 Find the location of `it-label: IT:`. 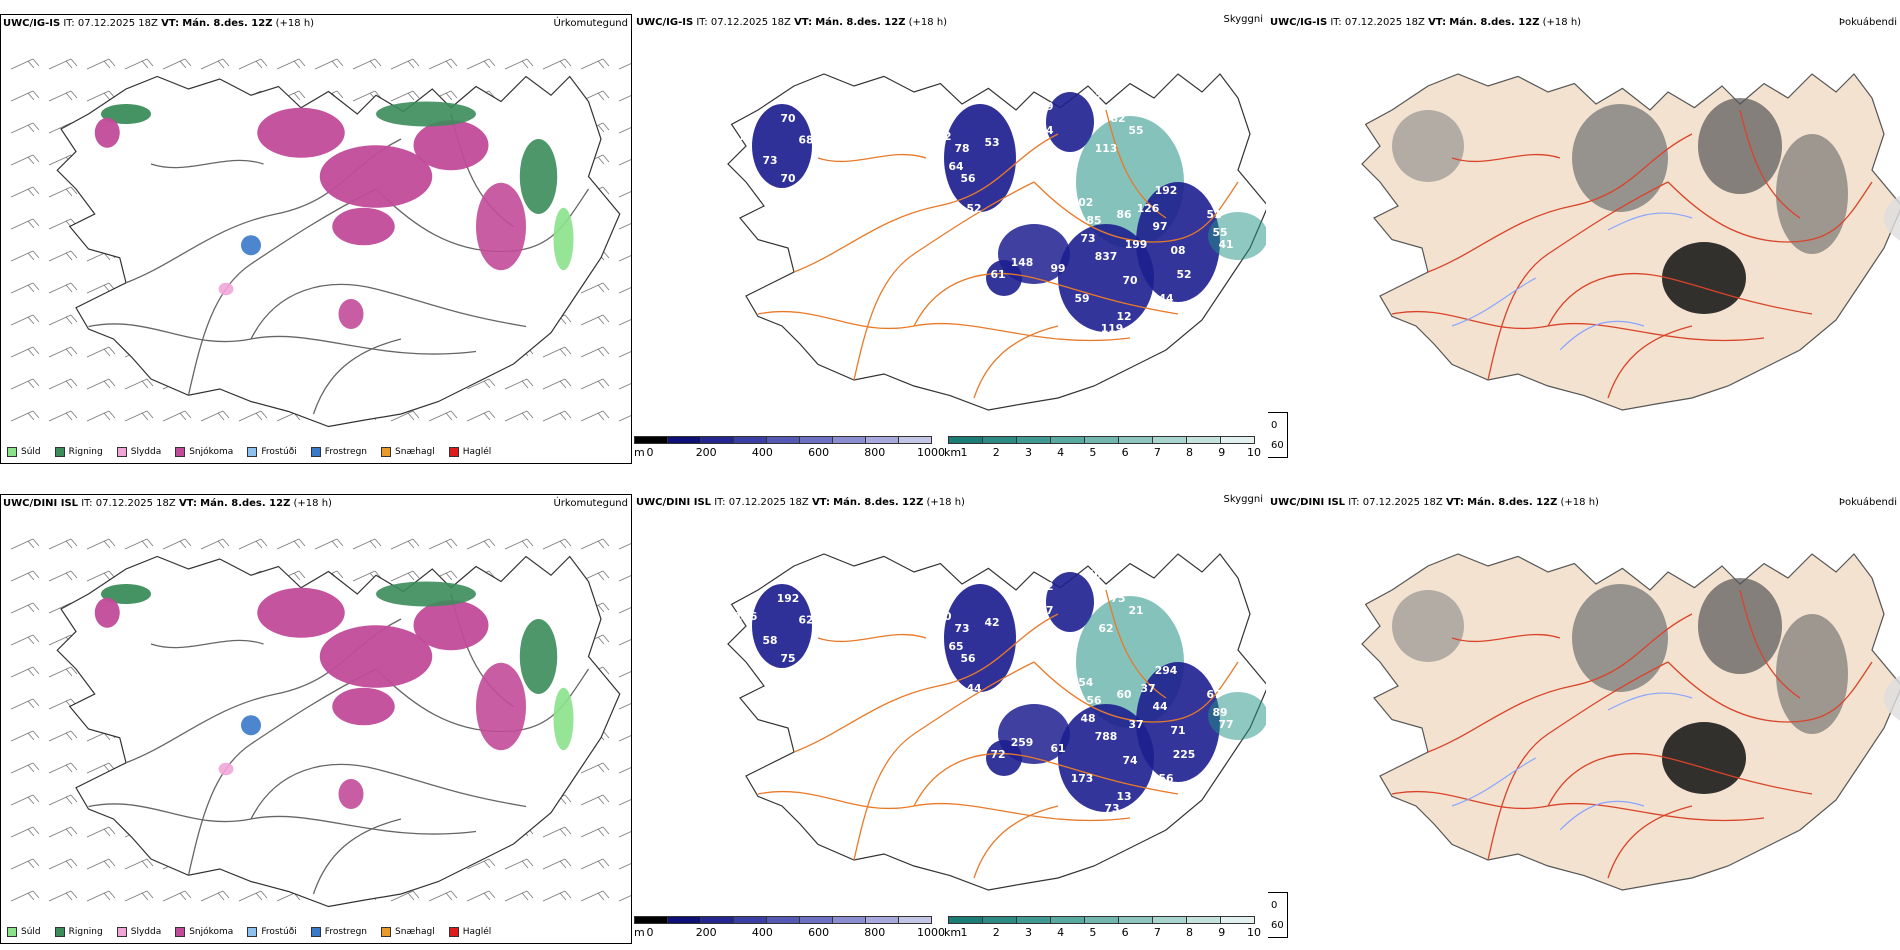

it-label: IT: is located at coordinates (702, 22).